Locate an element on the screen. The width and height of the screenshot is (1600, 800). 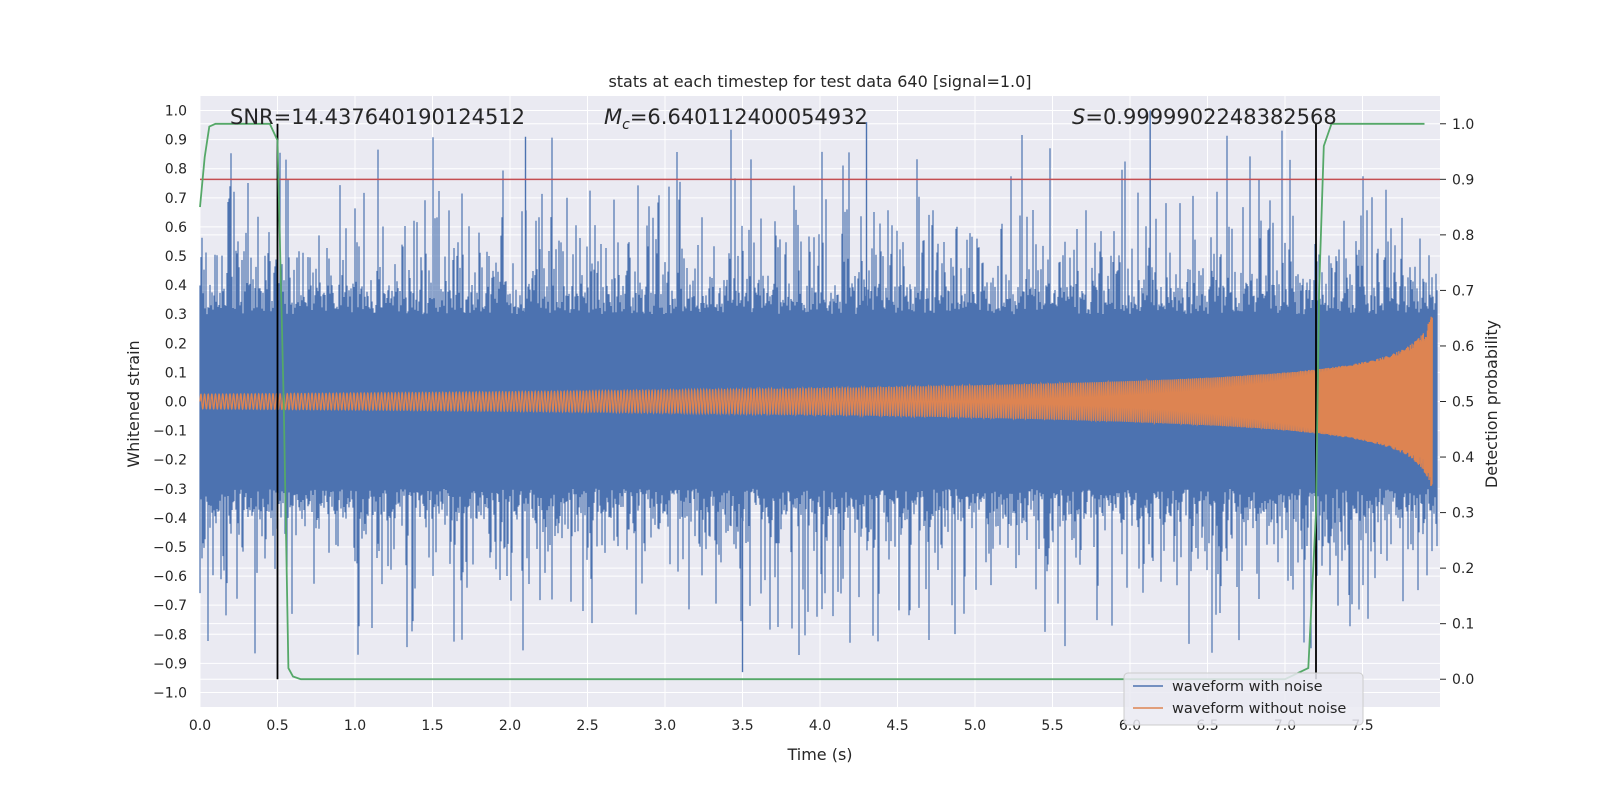
chirp-mass-annotation: Mc=6.640112400054932 is located at coordinates (736, 119).